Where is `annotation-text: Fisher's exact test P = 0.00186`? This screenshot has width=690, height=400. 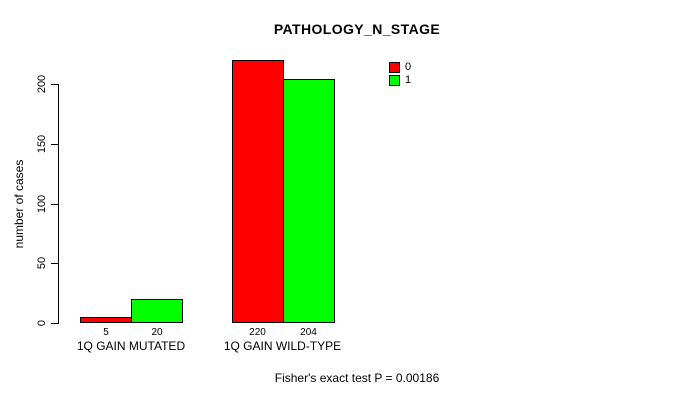 annotation-text: Fisher's exact test P = 0.00186 is located at coordinates (357, 378).